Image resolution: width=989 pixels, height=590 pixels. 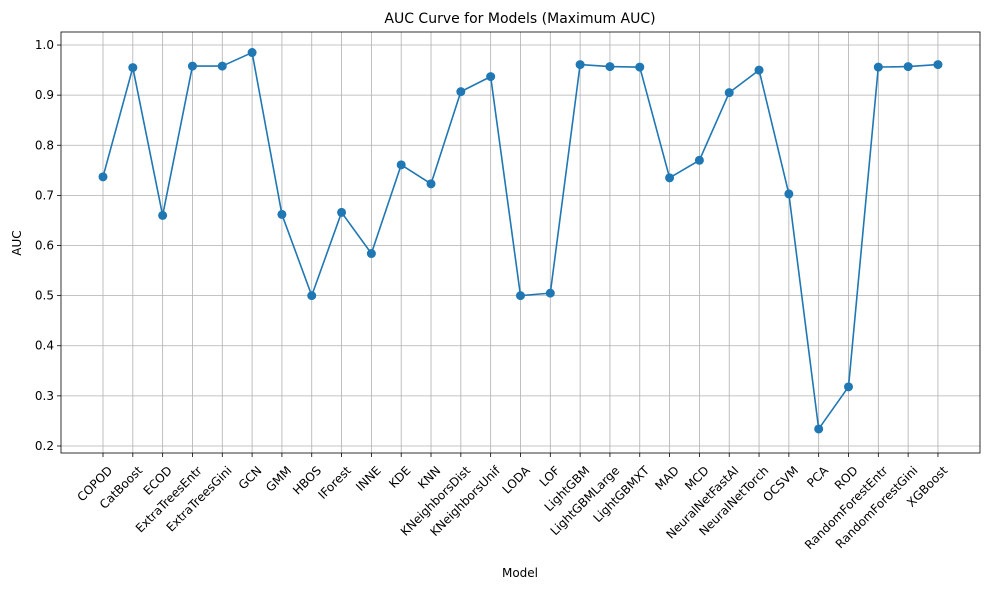 I want to click on y-tick-label: 0.8, so click(x=44, y=145).